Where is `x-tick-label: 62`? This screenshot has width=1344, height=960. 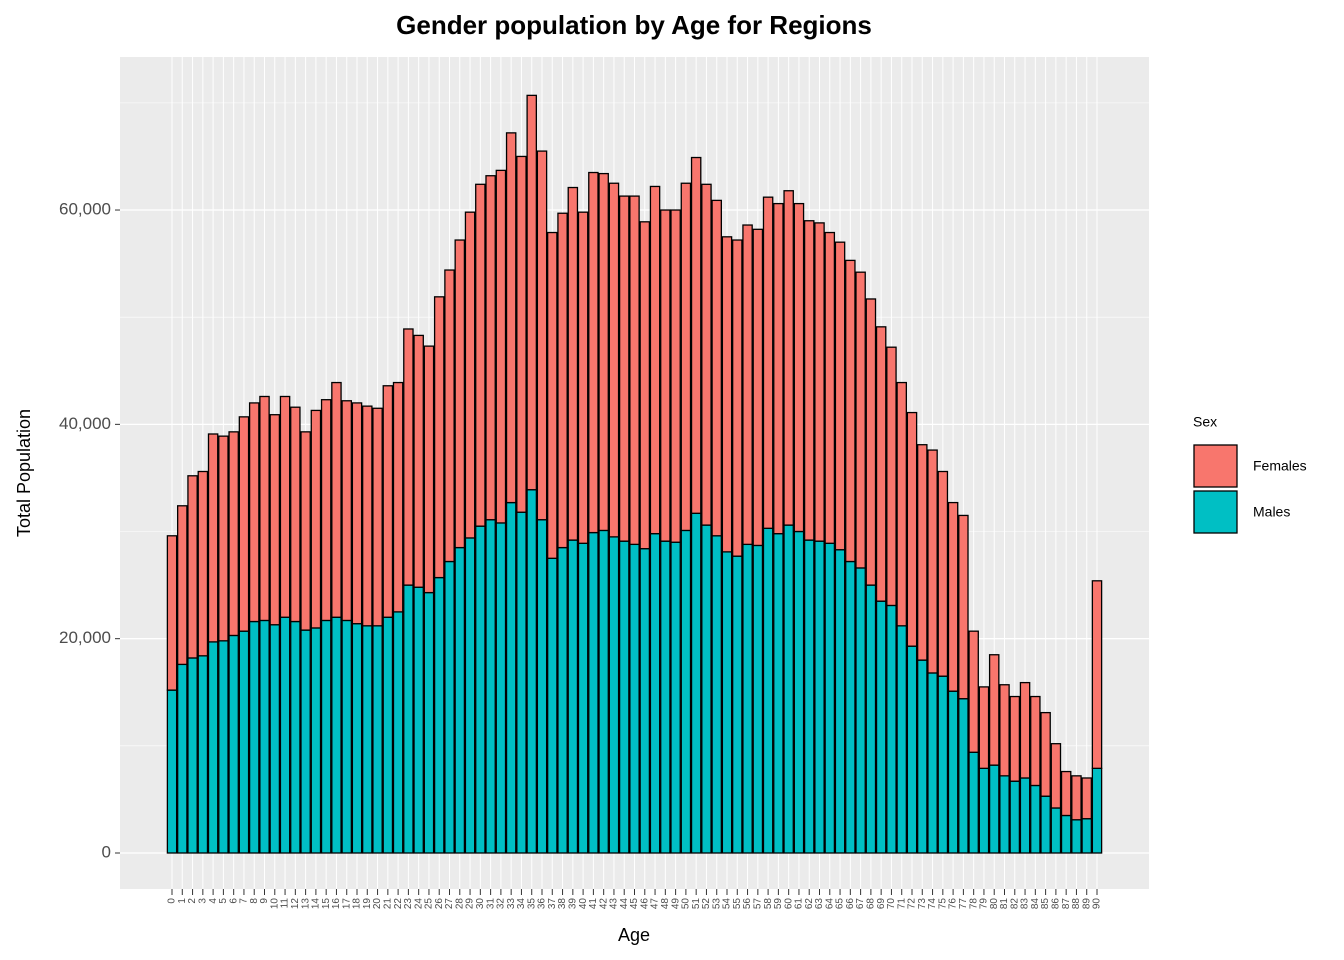
x-tick-label: 62 is located at coordinates (809, 904).